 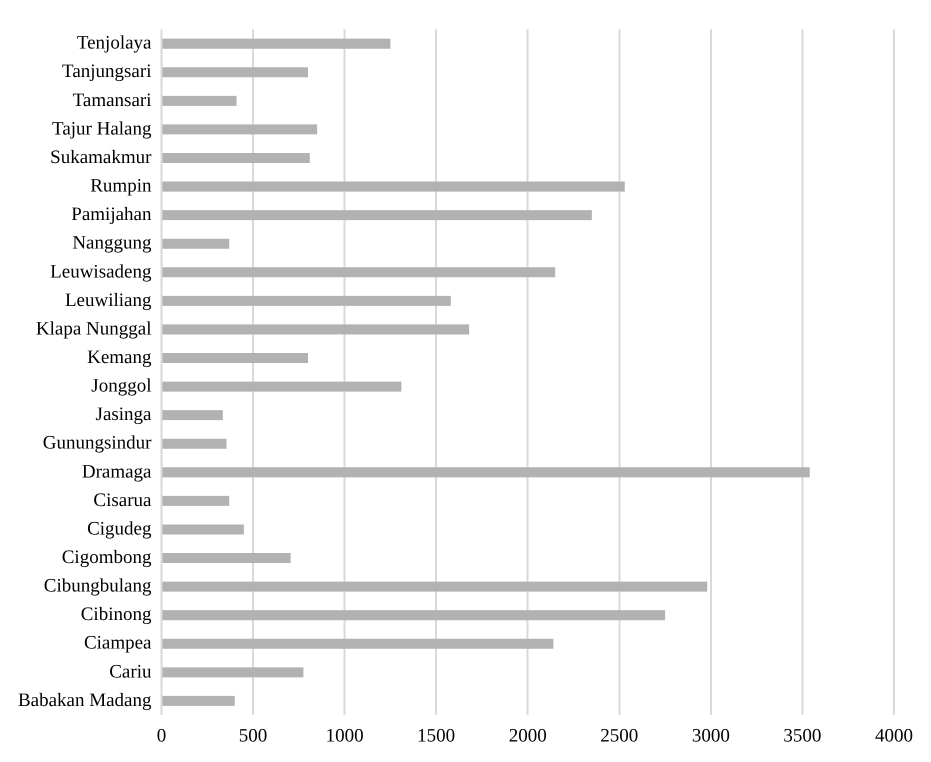 I want to click on y-tick-label: Cibungbulang, so click(x=98, y=586).